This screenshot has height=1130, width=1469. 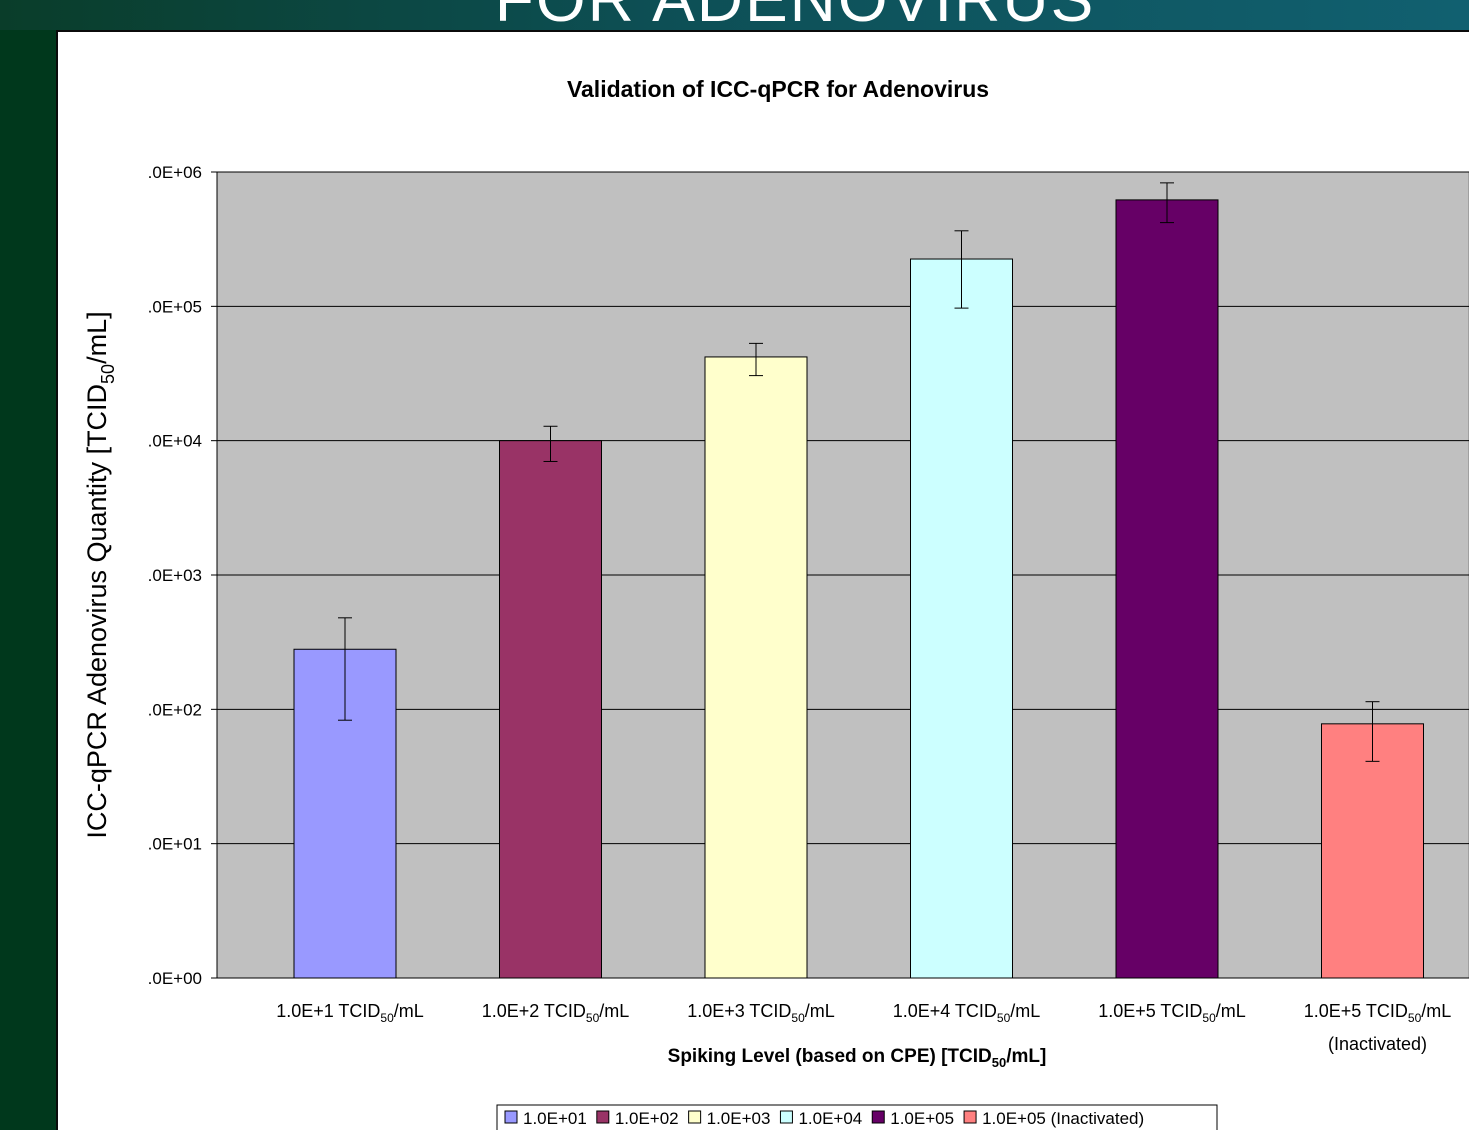 I want to click on y-axis-title: ICC-qPCR Adenovirus Quantity [TCID50/mL], so click(x=100, y=574).